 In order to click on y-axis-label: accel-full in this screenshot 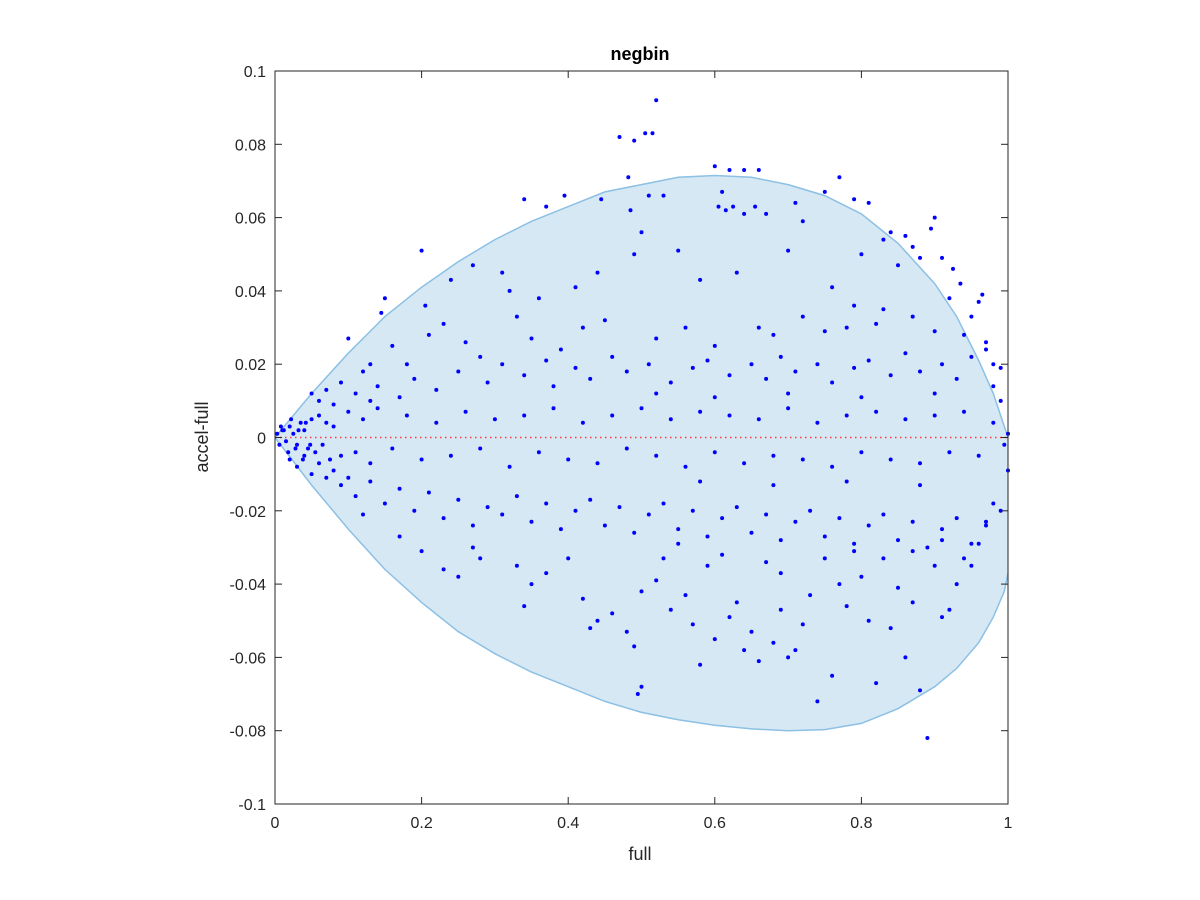, I will do `click(202, 436)`.